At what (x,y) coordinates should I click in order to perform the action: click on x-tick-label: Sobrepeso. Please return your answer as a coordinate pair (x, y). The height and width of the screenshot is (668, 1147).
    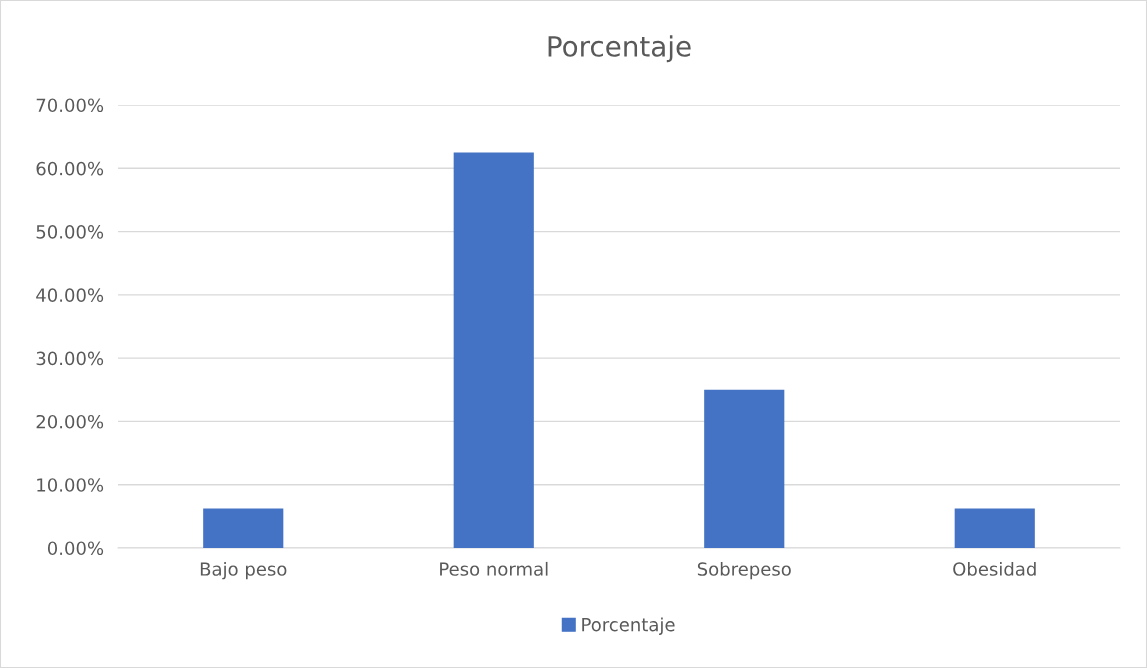
    Looking at the image, I should click on (744, 570).